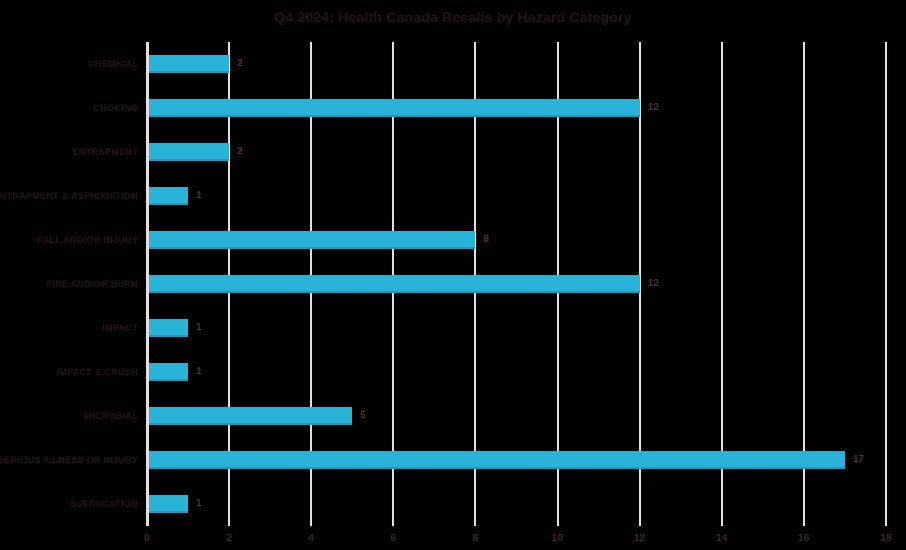 The height and width of the screenshot is (550, 906). I want to click on value-label: 17, so click(858, 459).